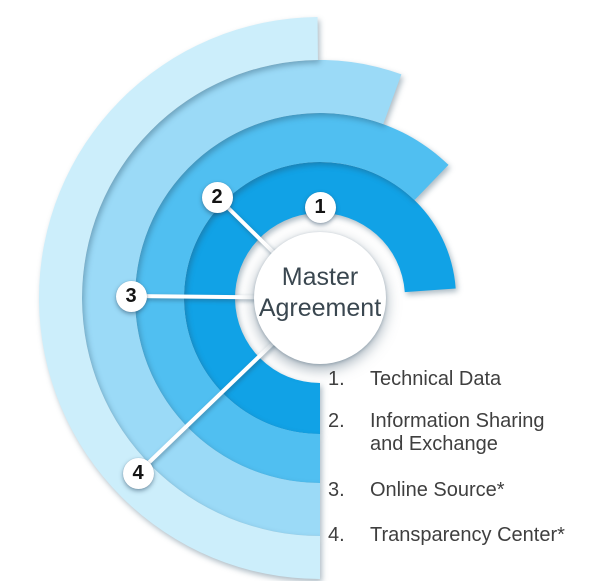 The height and width of the screenshot is (581, 606). I want to click on badge-2: 2, so click(217, 197).